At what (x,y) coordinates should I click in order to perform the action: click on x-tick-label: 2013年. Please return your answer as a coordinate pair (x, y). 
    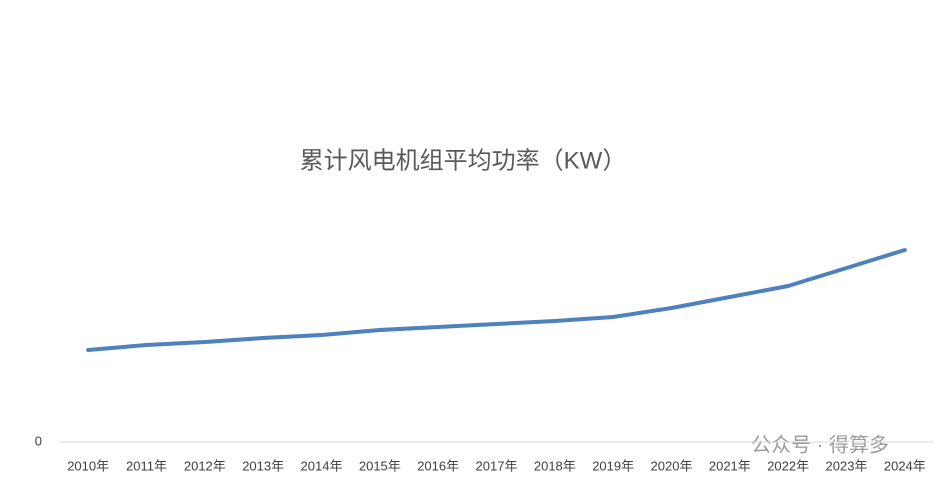
    Looking at the image, I should click on (263, 465).